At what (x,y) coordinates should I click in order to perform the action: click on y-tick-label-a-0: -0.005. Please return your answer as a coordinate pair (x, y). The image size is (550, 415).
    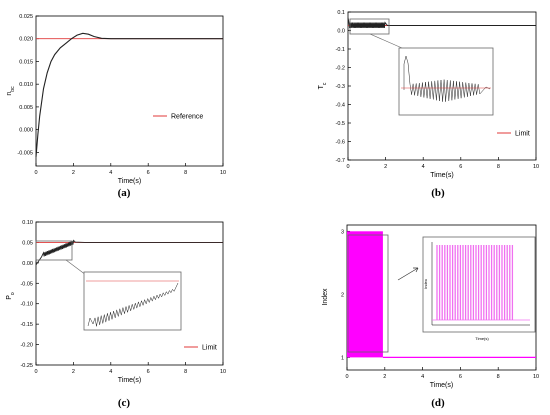
    Looking at the image, I should click on (25, 153).